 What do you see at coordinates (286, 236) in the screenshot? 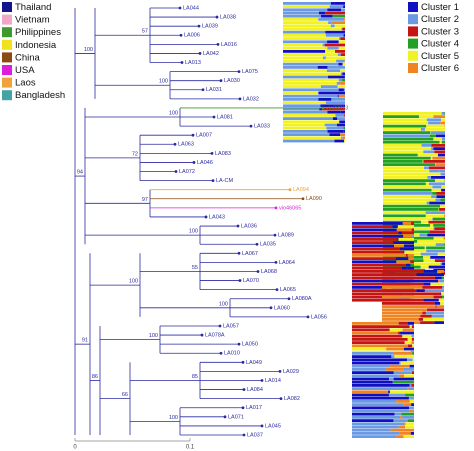
I see `tip-label: LA089` at bounding box center [286, 236].